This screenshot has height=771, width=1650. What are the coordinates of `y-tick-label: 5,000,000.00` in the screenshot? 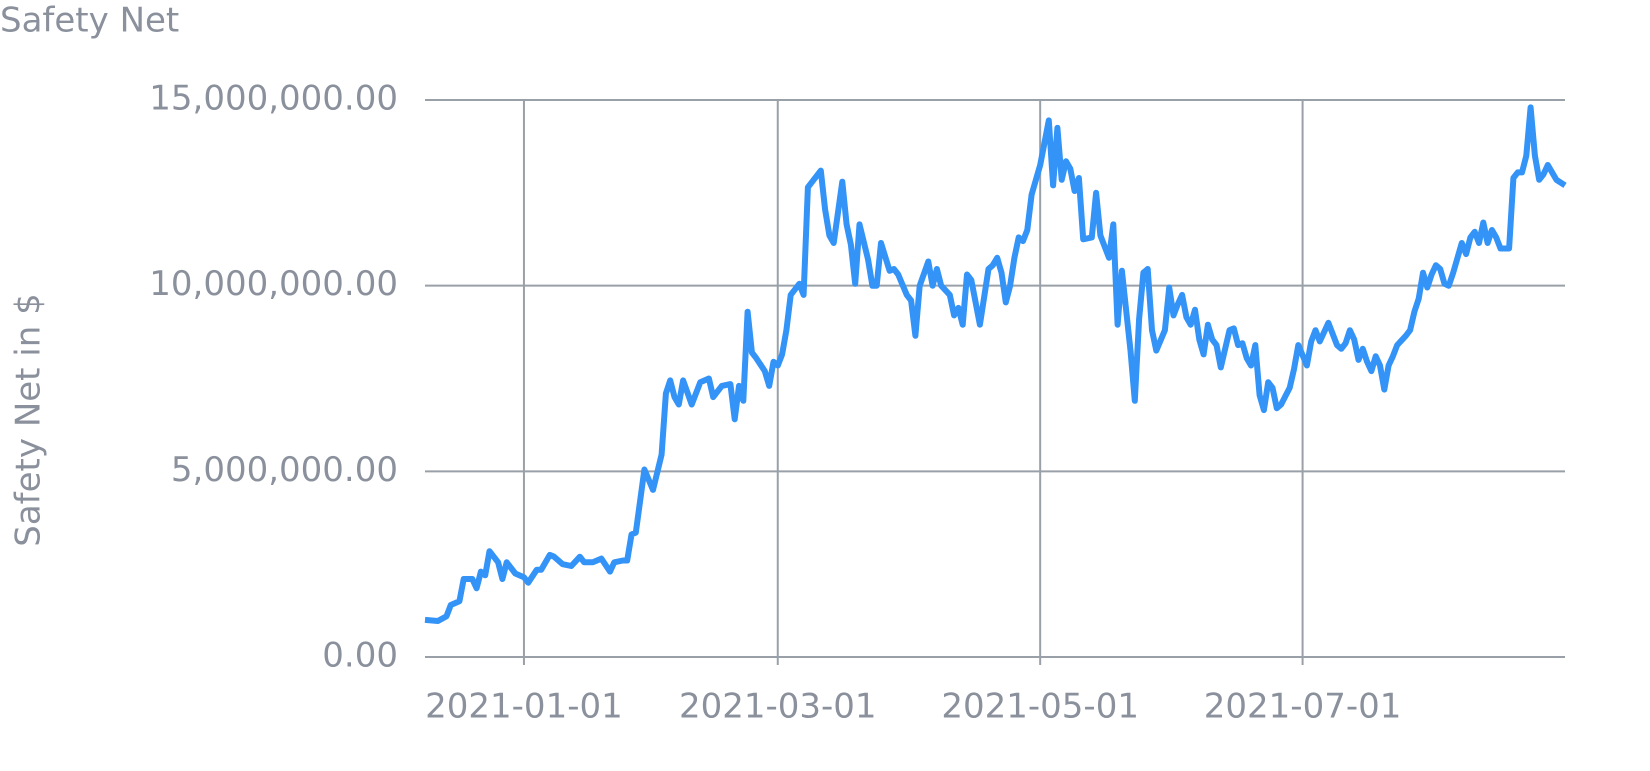 It's located at (284, 470).